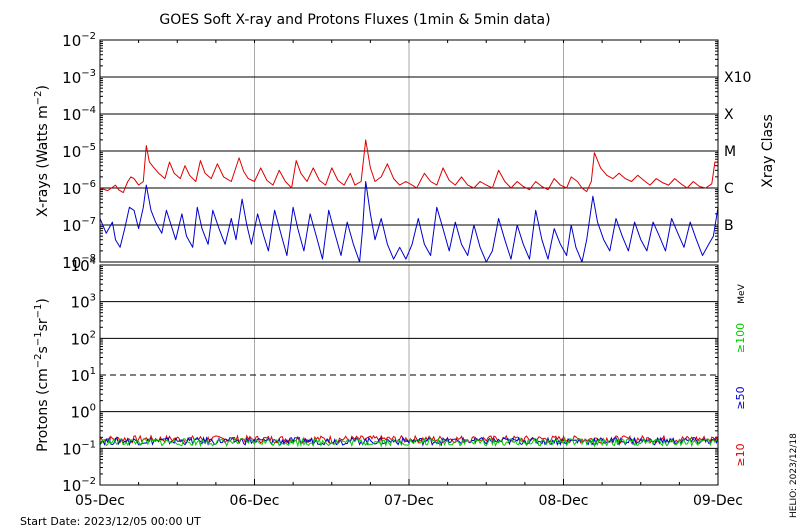  Describe the element at coordinates (83, 302) in the screenshot. I see `proton-tick-label: 10³` at that location.